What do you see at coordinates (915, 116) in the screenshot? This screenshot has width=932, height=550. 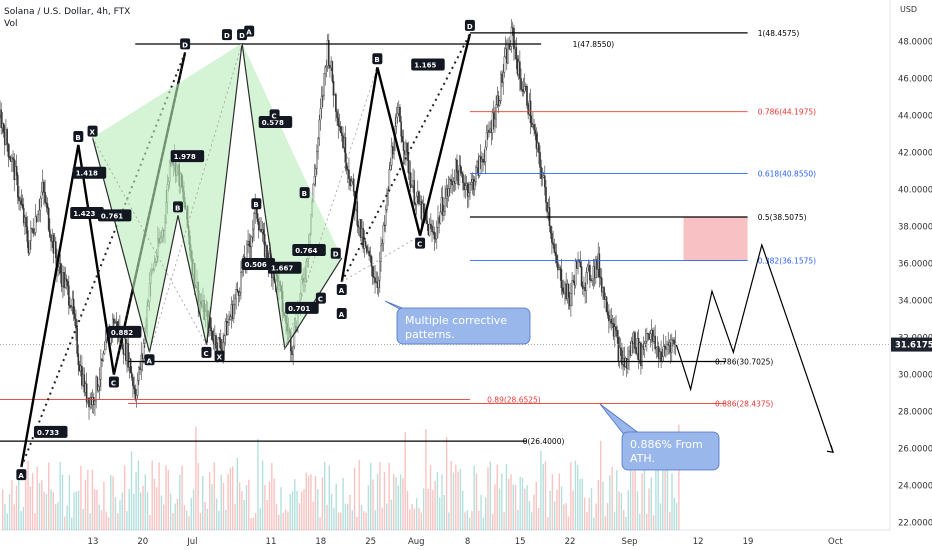 I see `price-tick-label: 44.0000` at bounding box center [915, 116].